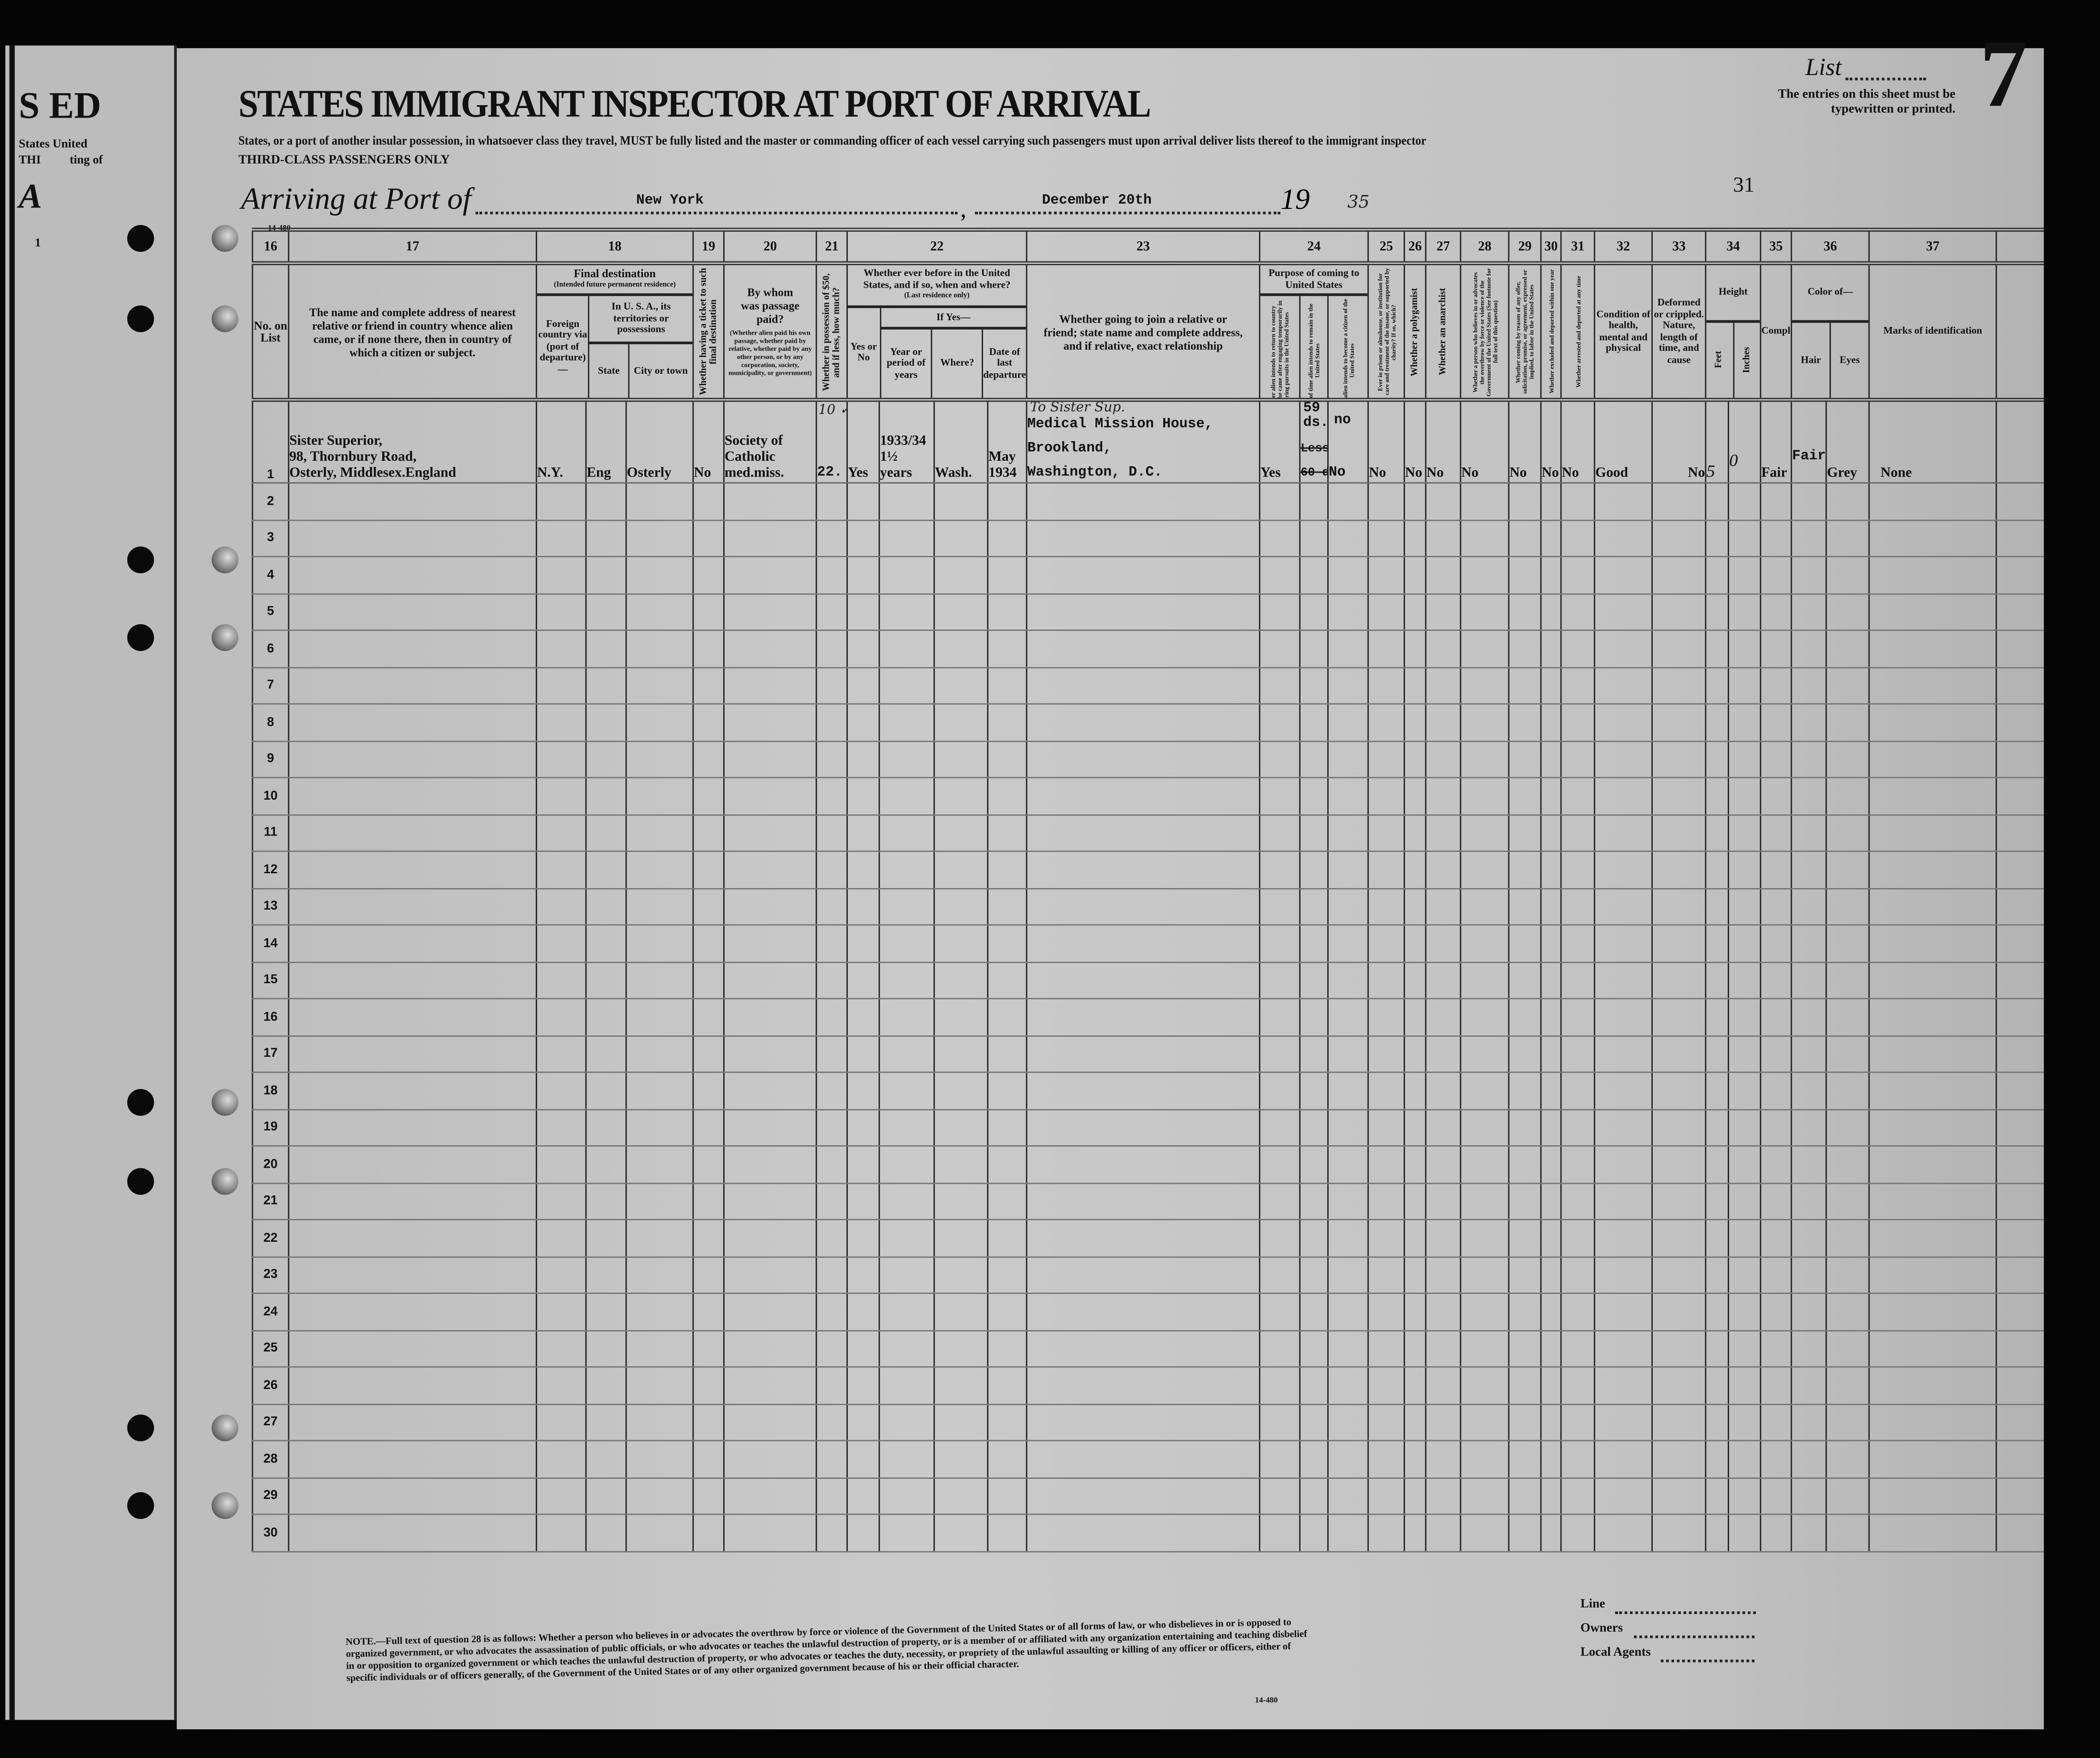 This screenshot has height=1758, width=2100. What do you see at coordinates (1147, 649) in the screenshot?
I see `table-row: 6` at bounding box center [1147, 649].